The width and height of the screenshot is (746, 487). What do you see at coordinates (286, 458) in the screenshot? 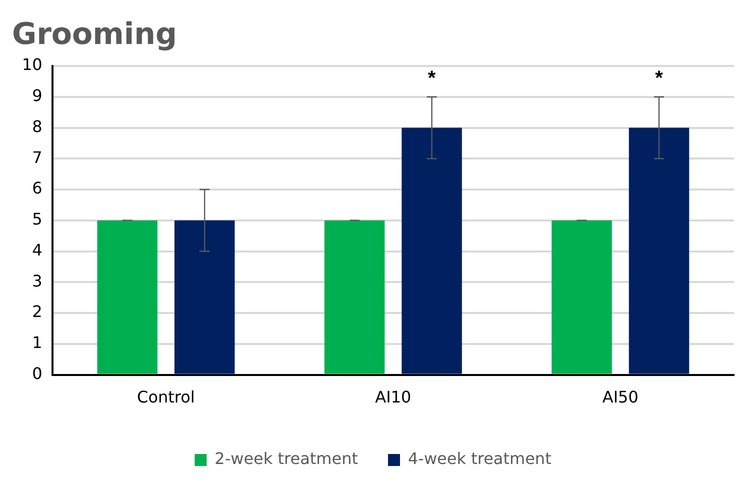
I see `legend-label: 2-week treatment` at bounding box center [286, 458].